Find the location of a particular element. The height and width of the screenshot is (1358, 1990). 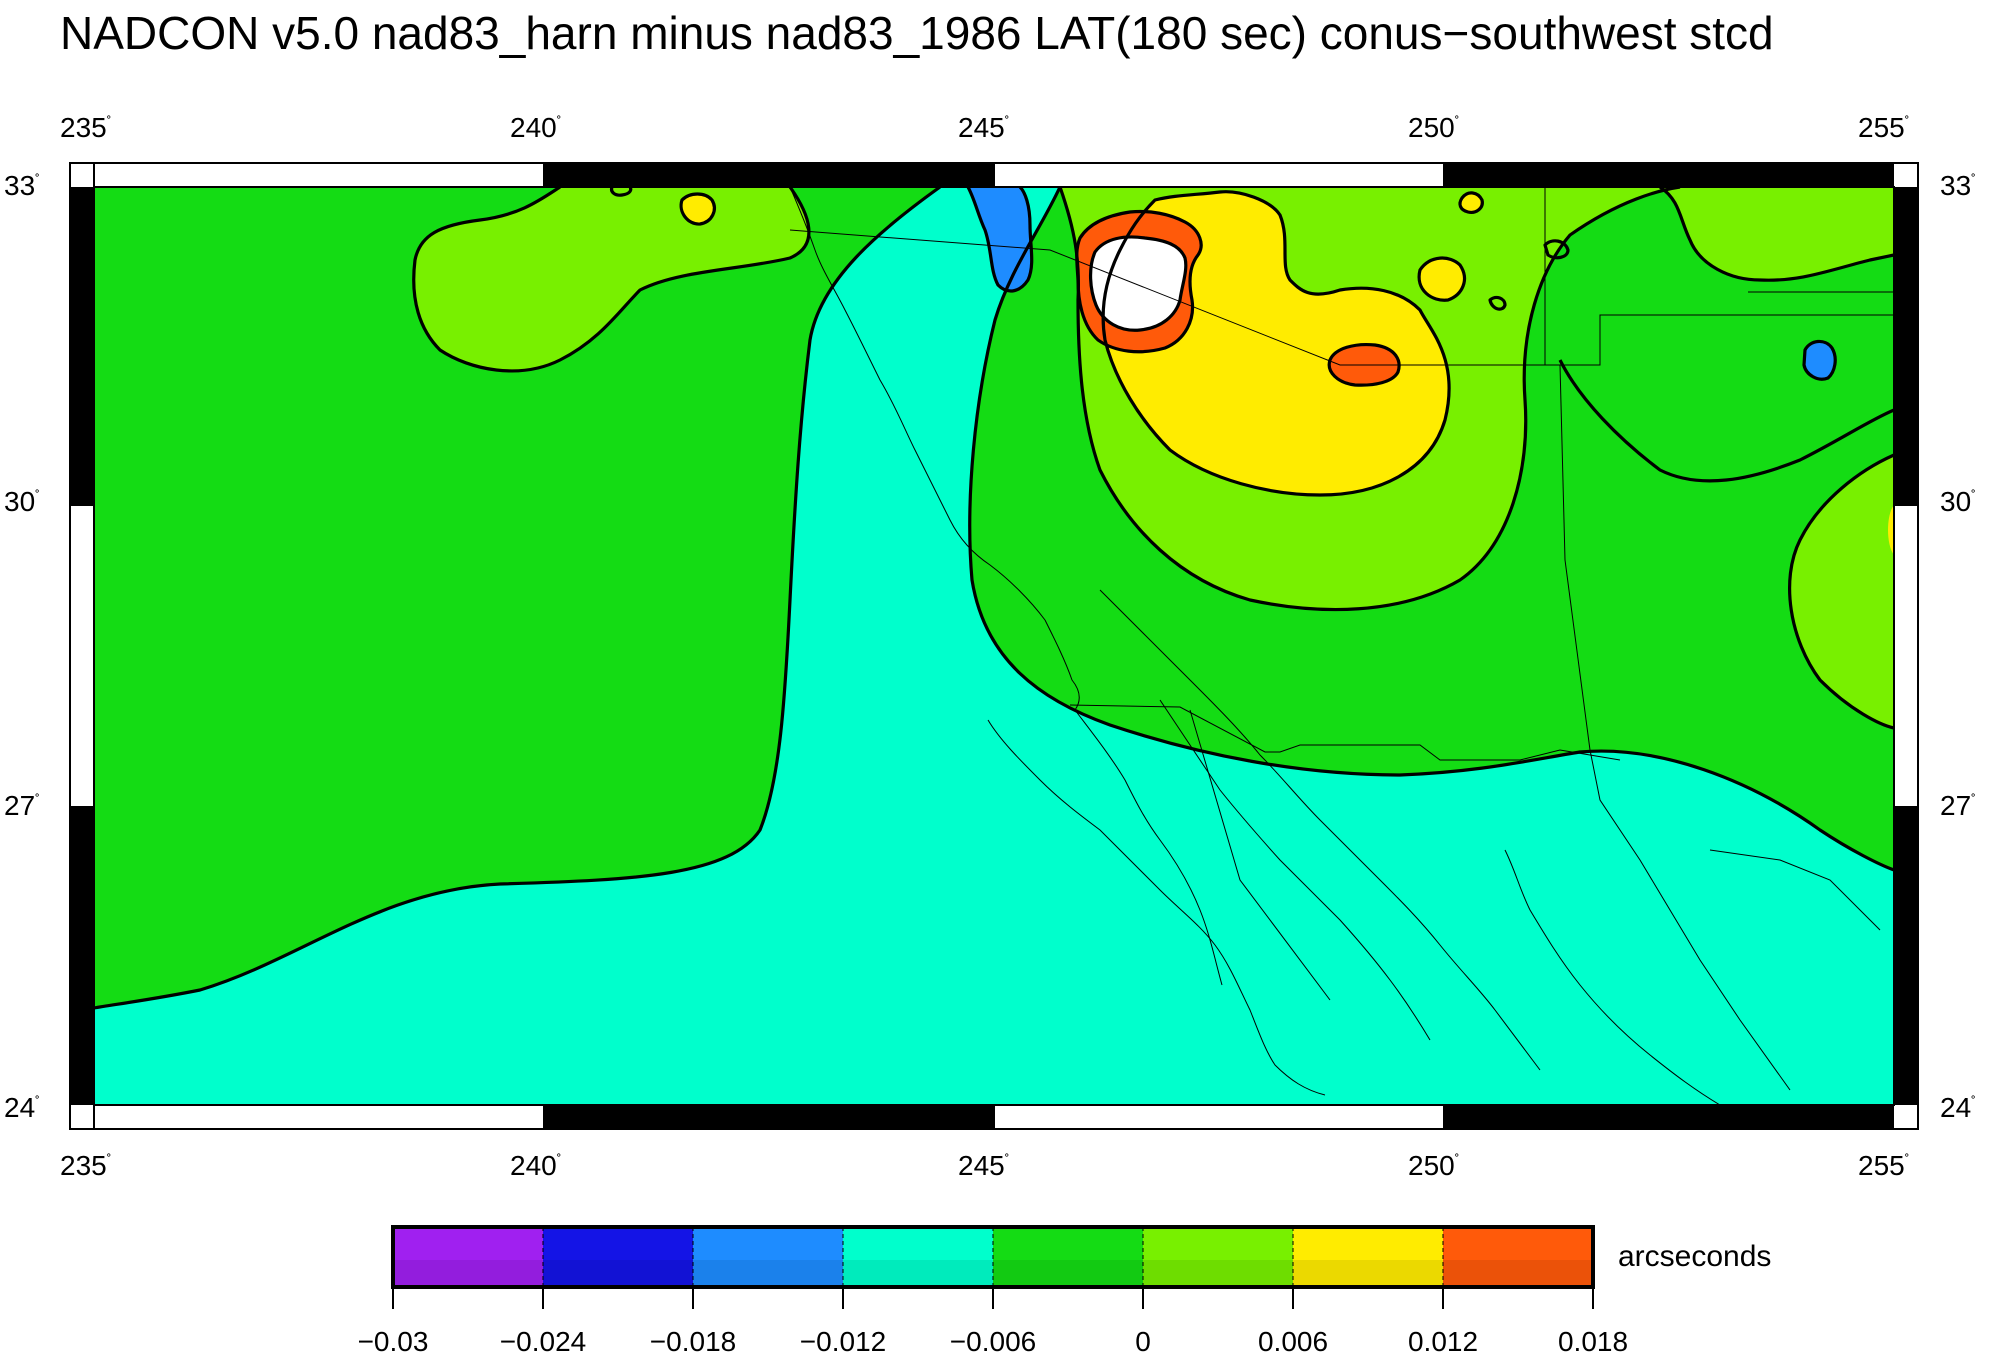

lon-tick-top-250: 250˚ is located at coordinates (1434, 127).